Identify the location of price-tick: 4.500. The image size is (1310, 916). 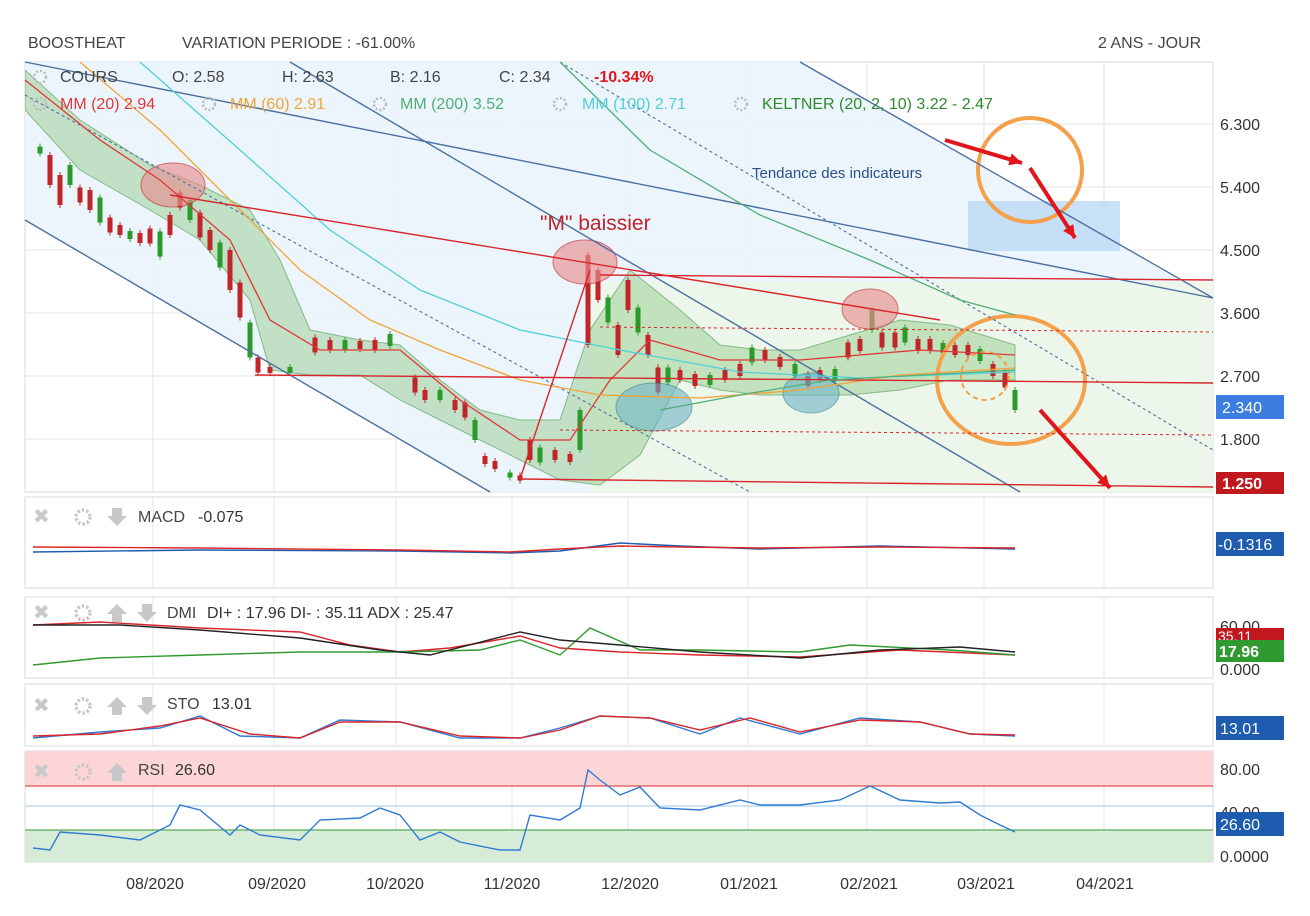
(1240, 251).